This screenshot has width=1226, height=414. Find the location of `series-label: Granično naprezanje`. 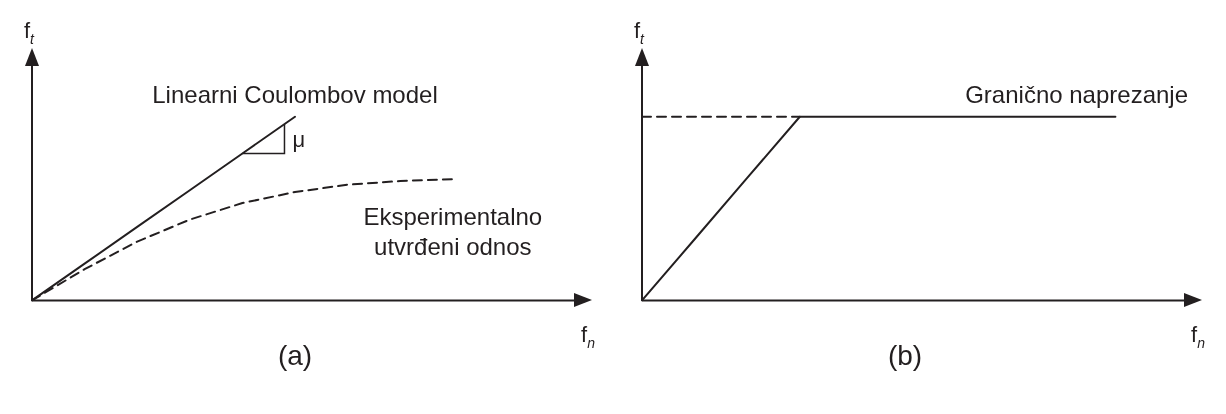

series-label: Granično naprezanje is located at coordinates (1076, 94).